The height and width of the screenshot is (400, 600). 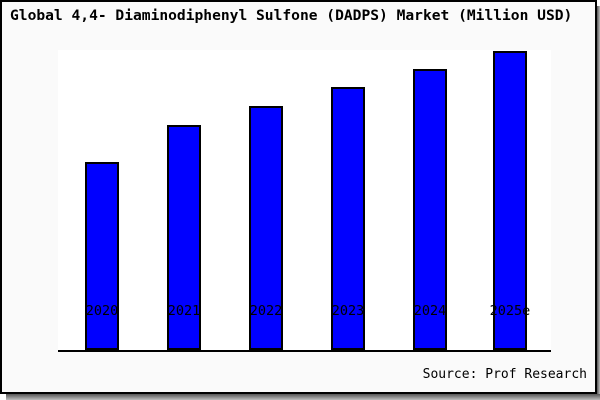 What do you see at coordinates (303, 397) in the screenshot?
I see `panel-shadow-bottom` at bounding box center [303, 397].